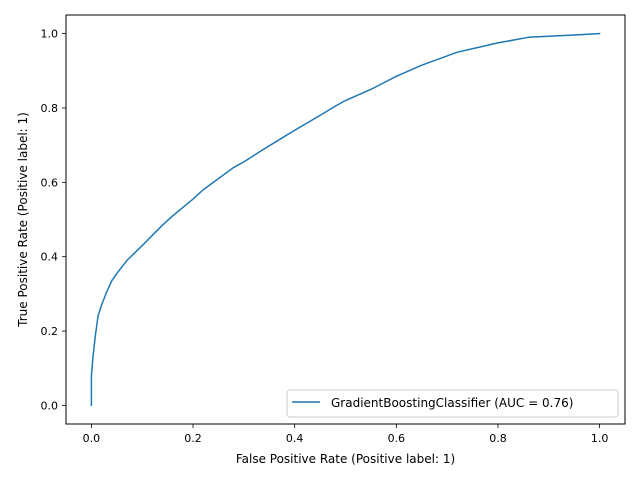  What do you see at coordinates (345, 459) in the screenshot?
I see `x-axis-label: False Positive Rate (Positive label: 1)` at bounding box center [345, 459].